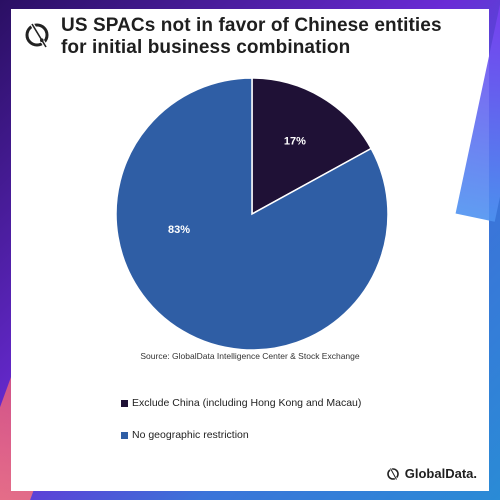 The width and height of the screenshot is (500, 500). Describe the element at coordinates (124, 435) in the screenshot. I see `legend-swatch-no-restriction` at that location.